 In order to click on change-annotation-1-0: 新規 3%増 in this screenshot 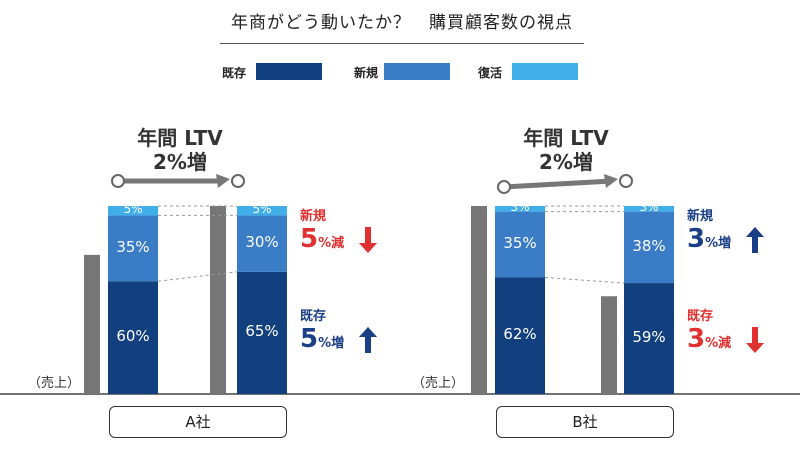, I will do `click(709, 229)`.